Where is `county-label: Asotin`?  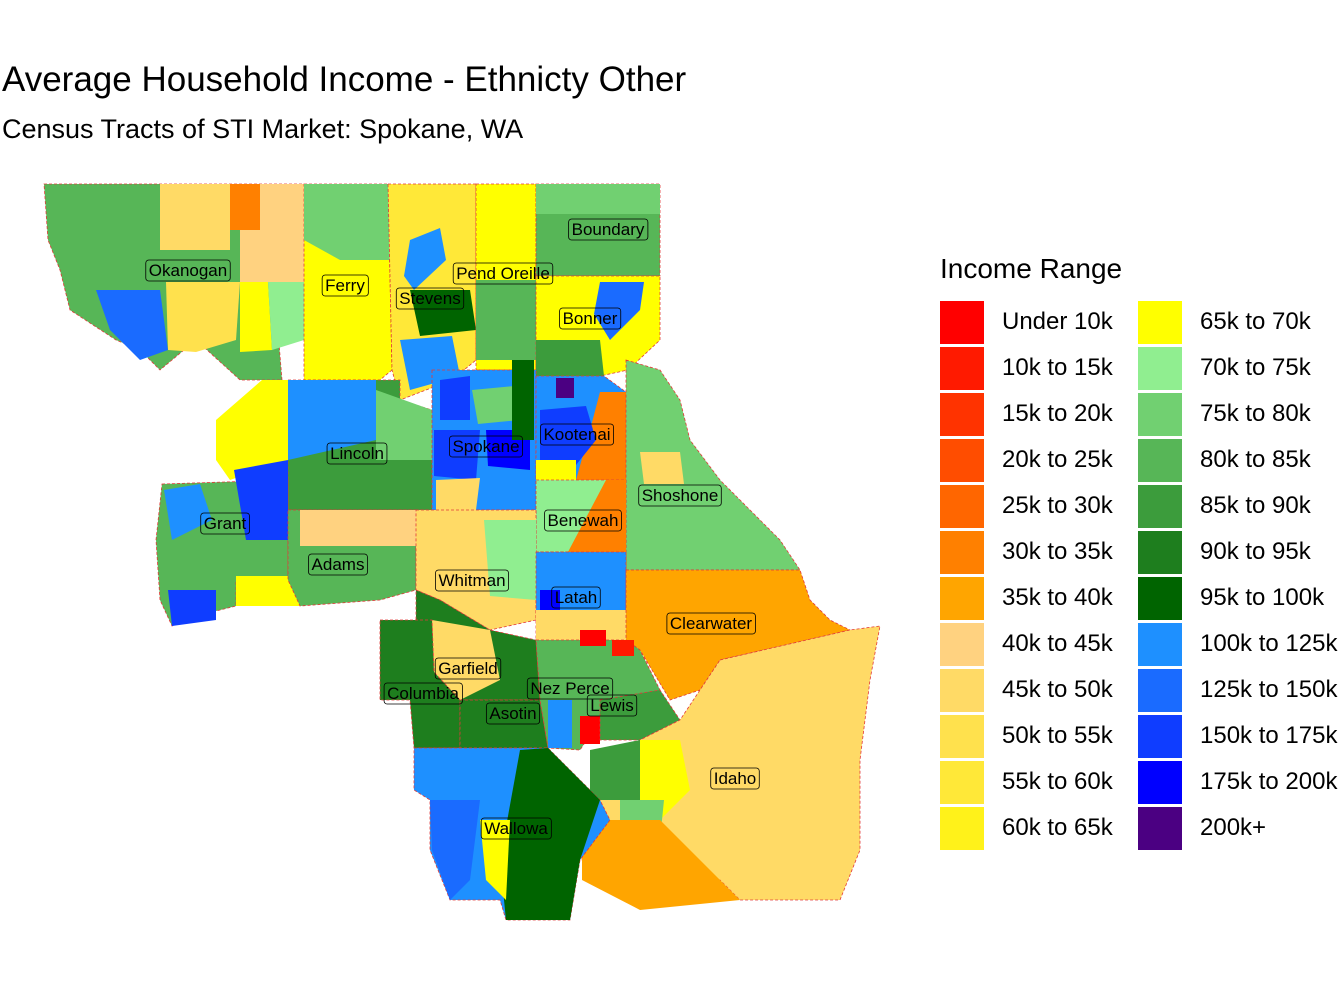
county-label: Asotin is located at coordinates (512, 713).